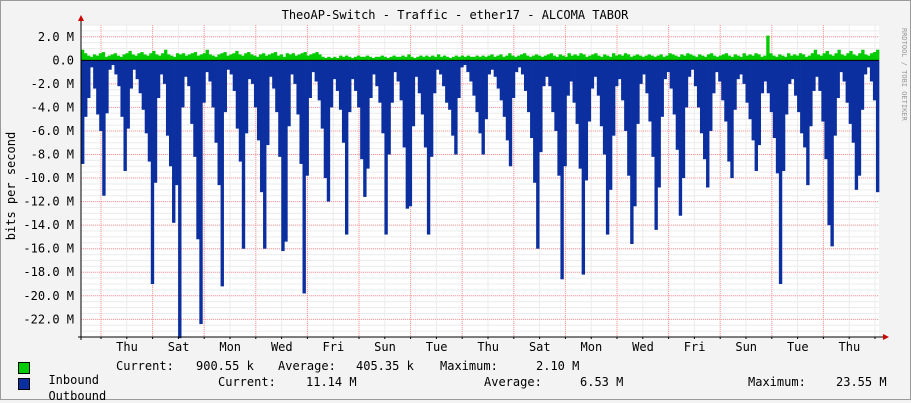 The image size is (911, 403). Describe the element at coordinates (602, 382) in the screenshot. I see `outbound-average-value: 6.53 M` at that location.